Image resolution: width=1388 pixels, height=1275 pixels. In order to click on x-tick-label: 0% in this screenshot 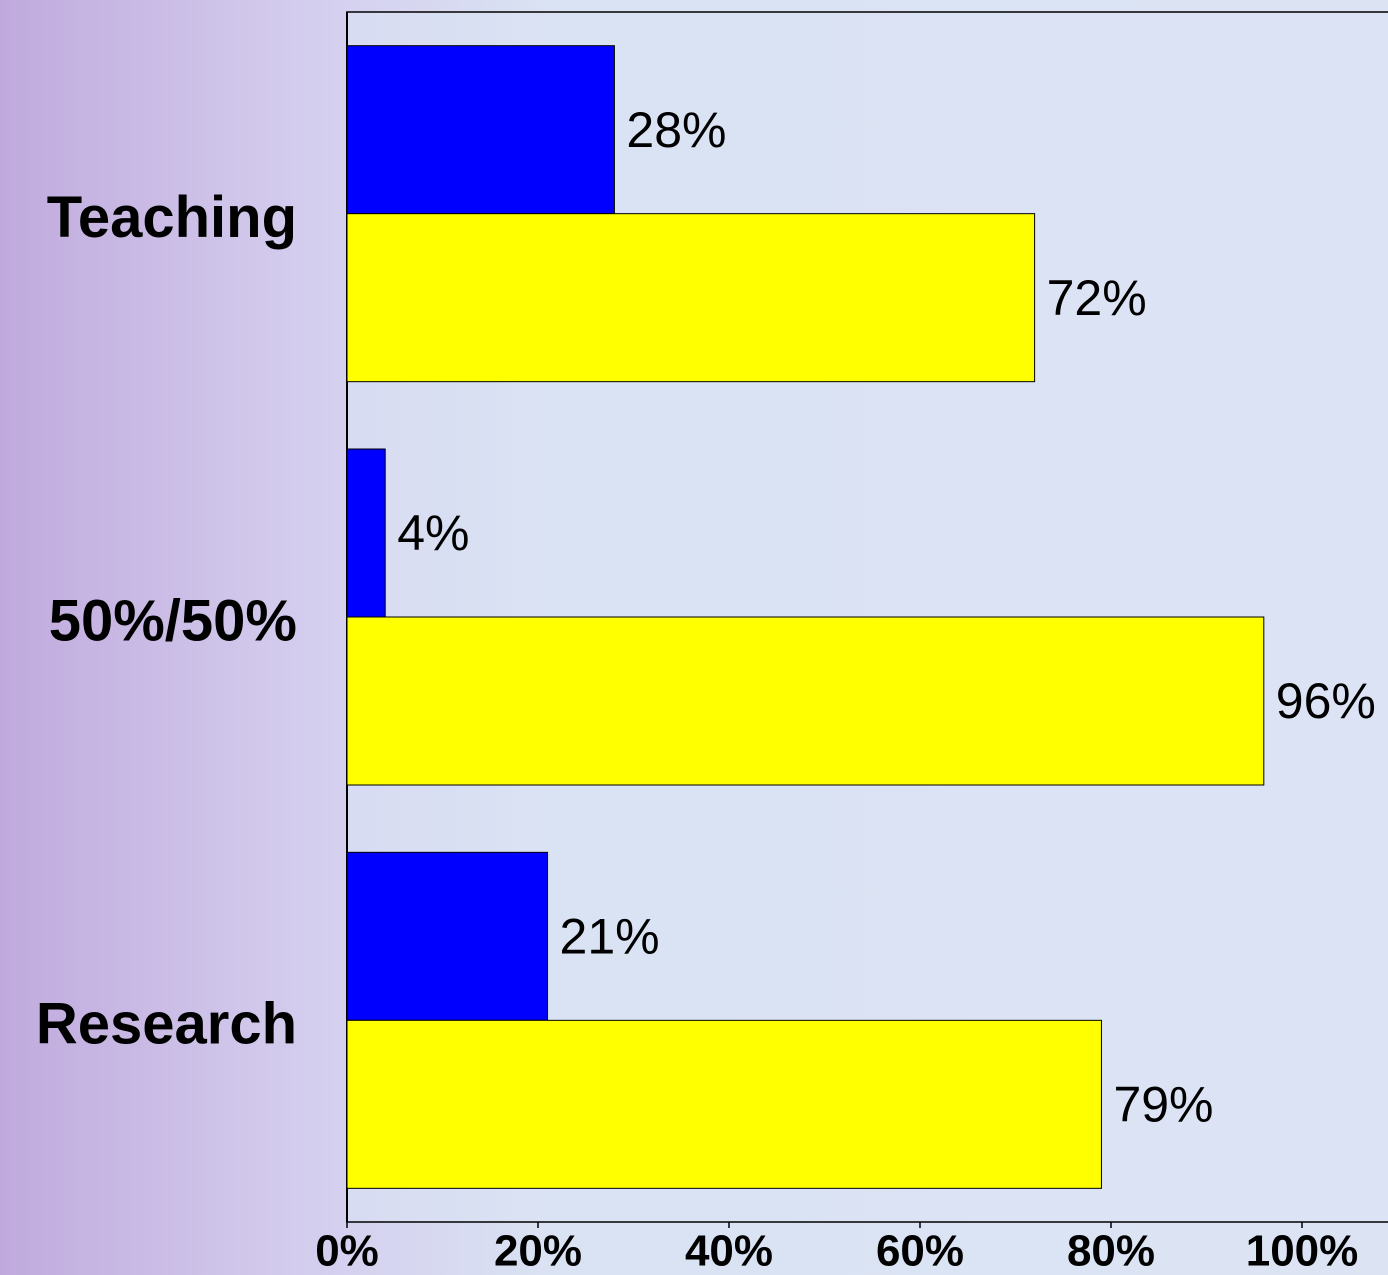, I will do `click(347, 1251)`.